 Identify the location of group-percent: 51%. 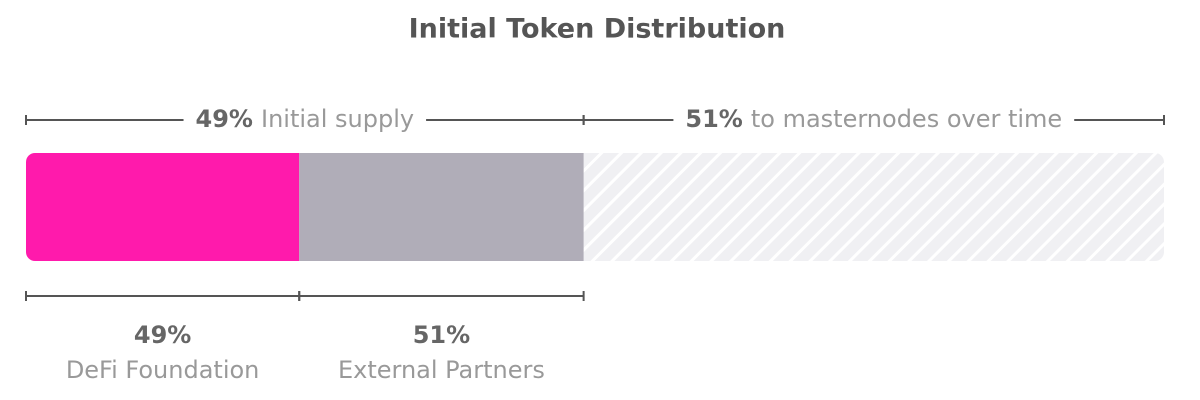
(713, 119).